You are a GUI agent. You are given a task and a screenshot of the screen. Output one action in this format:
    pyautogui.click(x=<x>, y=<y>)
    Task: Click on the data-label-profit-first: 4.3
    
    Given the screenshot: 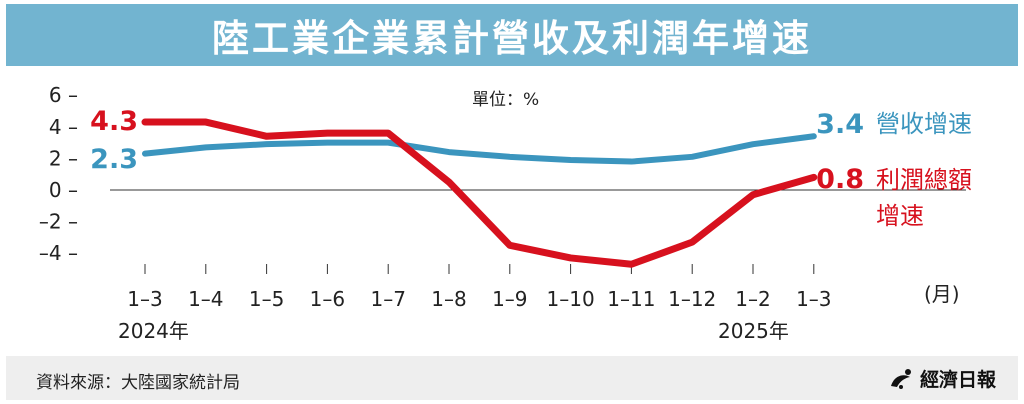 What is the action you would take?
    pyautogui.click(x=114, y=121)
    